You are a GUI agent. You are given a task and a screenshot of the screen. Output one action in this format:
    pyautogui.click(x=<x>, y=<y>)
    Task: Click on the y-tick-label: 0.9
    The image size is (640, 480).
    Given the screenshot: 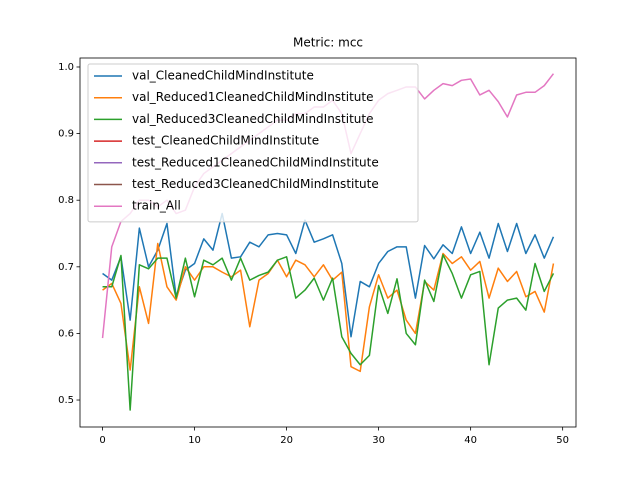 What is the action you would take?
    pyautogui.click(x=66, y=134)
    